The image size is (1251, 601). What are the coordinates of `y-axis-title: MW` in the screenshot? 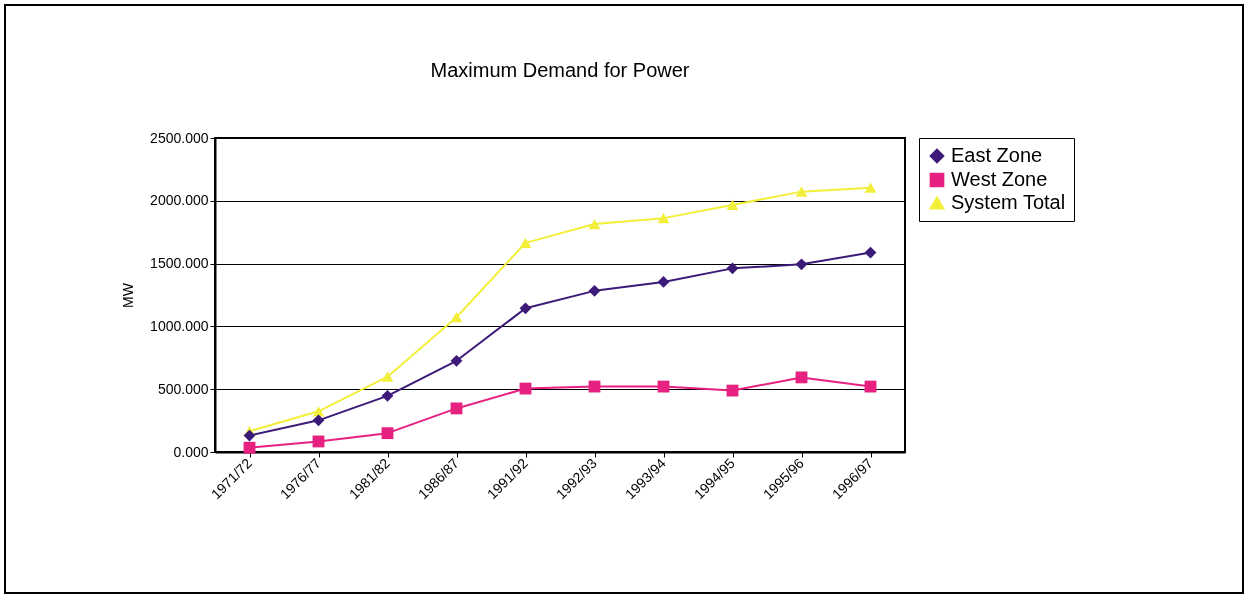 It's located at (128, 295).